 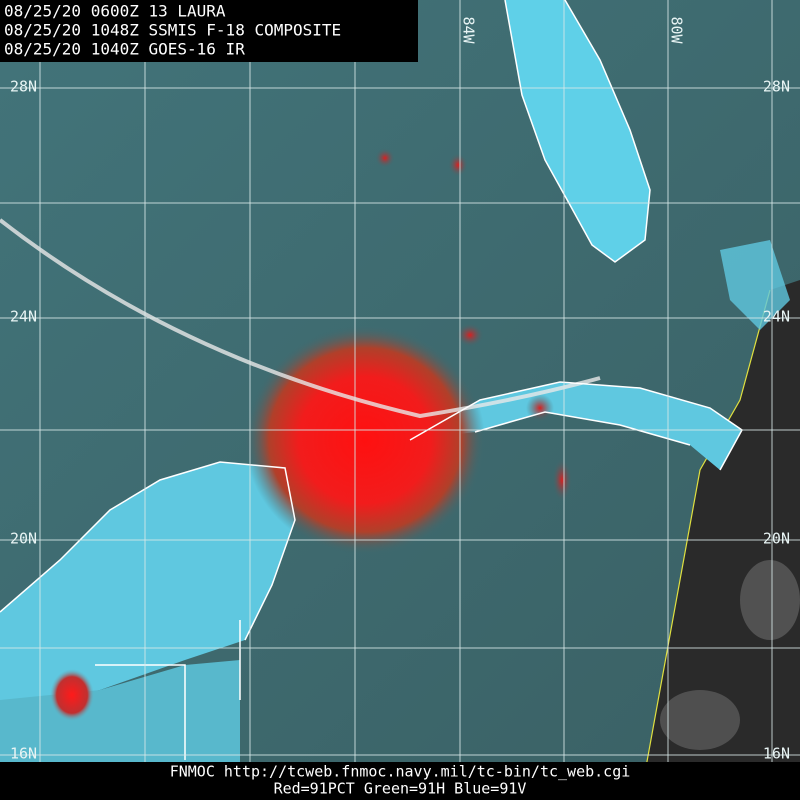 I want to click on land-florida, so click(x=577, y=131).